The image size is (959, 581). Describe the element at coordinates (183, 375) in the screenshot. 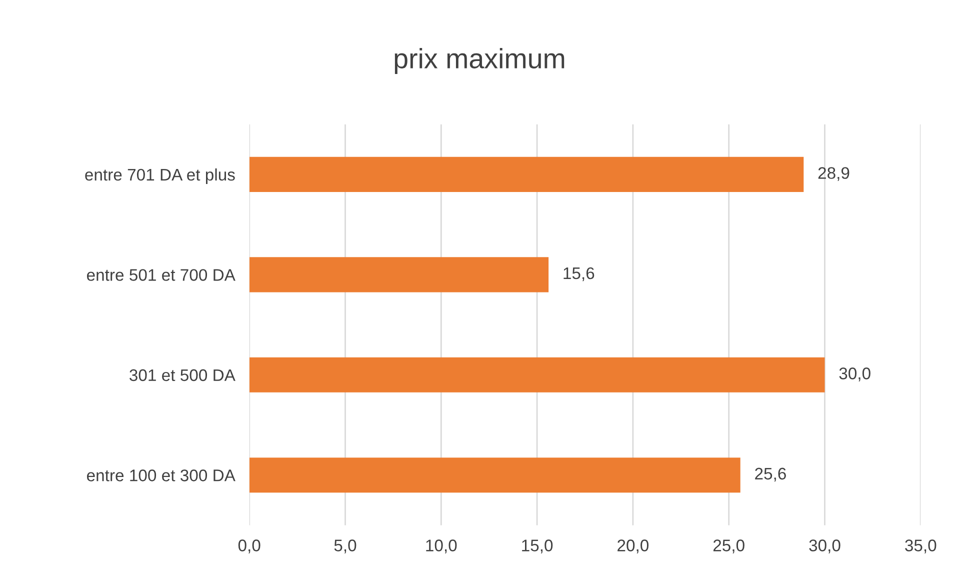

I see `y-tick-label: 301 et 500 DA` at that location.